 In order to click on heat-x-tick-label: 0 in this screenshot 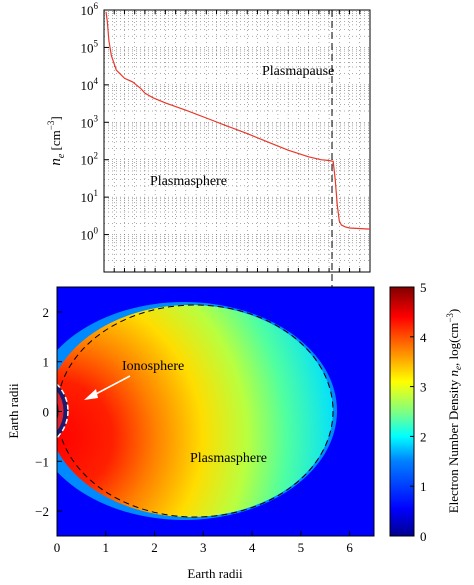, I will do `click(57, 547)`.